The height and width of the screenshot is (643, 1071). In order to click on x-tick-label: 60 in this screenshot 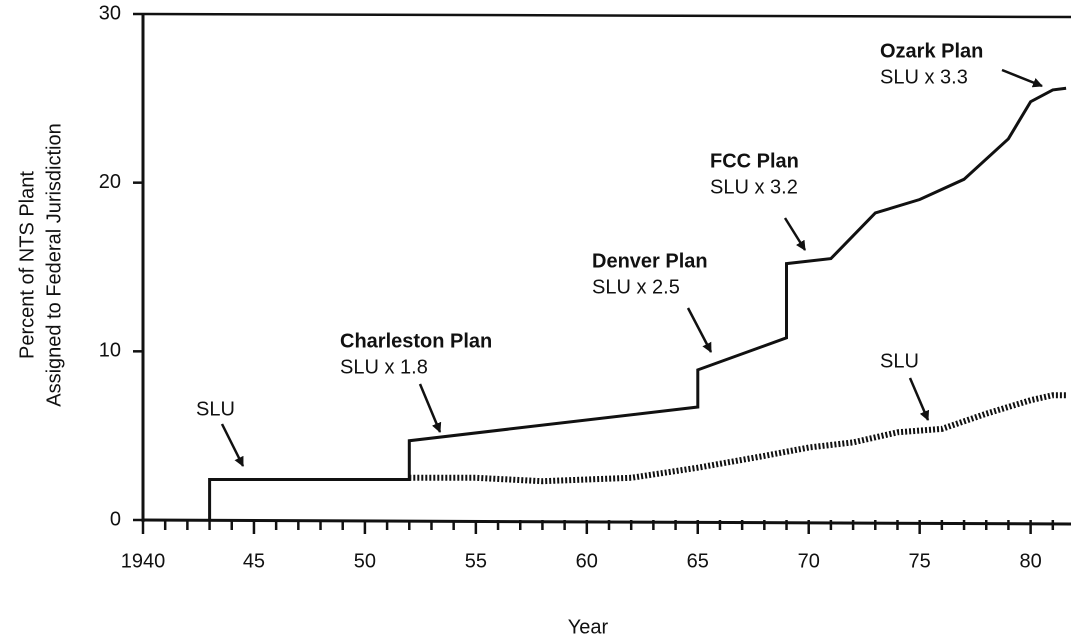, I will do `click(587, 561)`.